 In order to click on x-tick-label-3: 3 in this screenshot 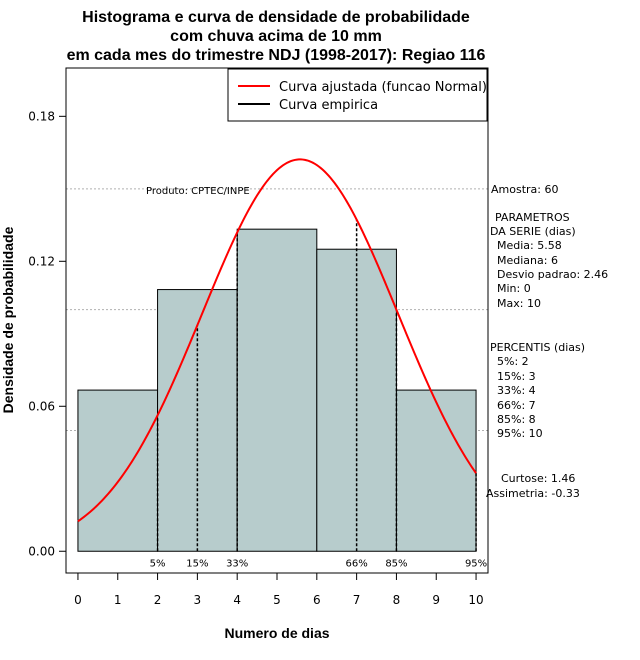, I will do `click(198, 600)`.